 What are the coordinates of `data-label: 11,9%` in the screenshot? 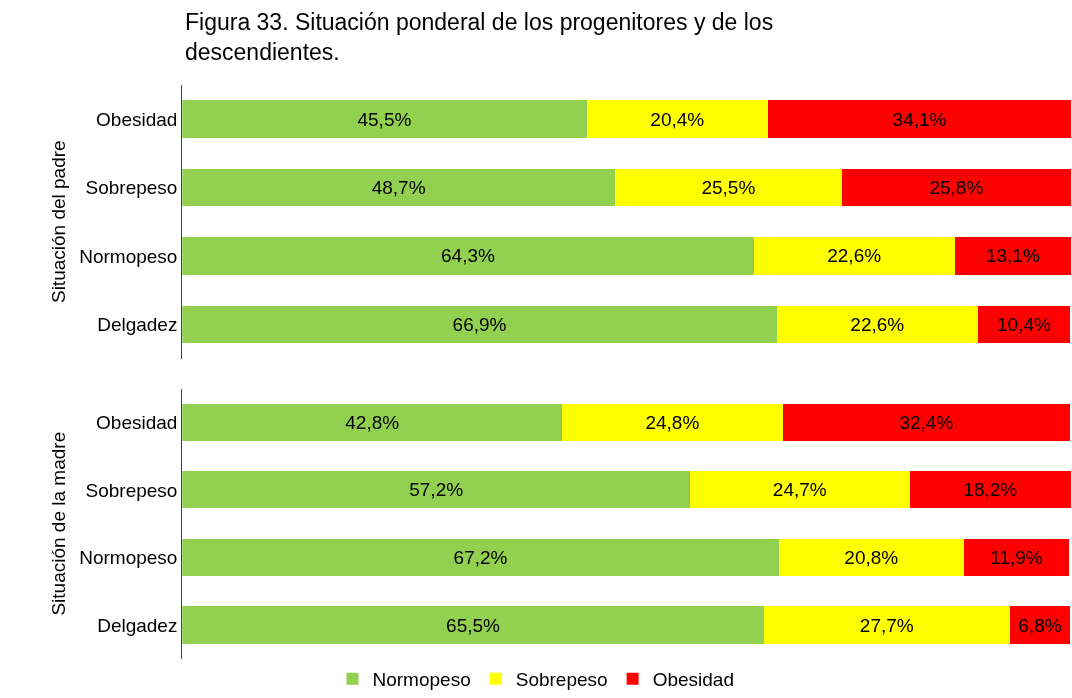 It's located at (1016, 557).